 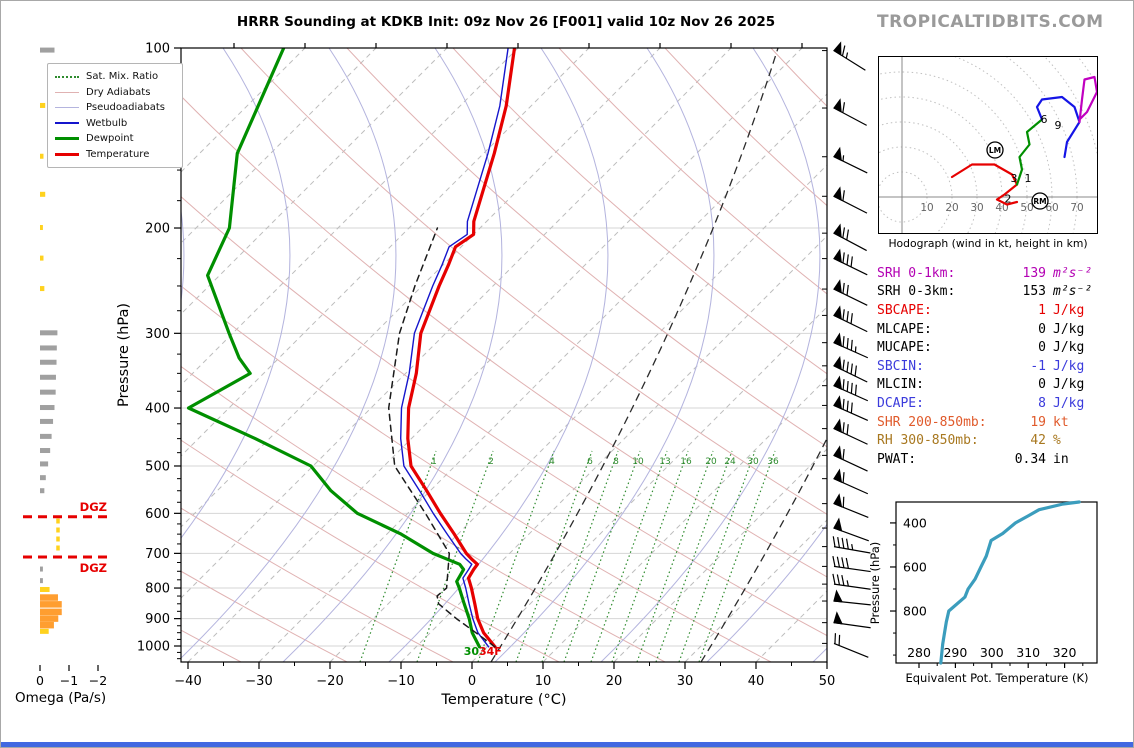 What do you see at coordinates (1039, 201) in the screenshot?
I see `storm-motion-label: RM` at bounding box center [1039, 201].